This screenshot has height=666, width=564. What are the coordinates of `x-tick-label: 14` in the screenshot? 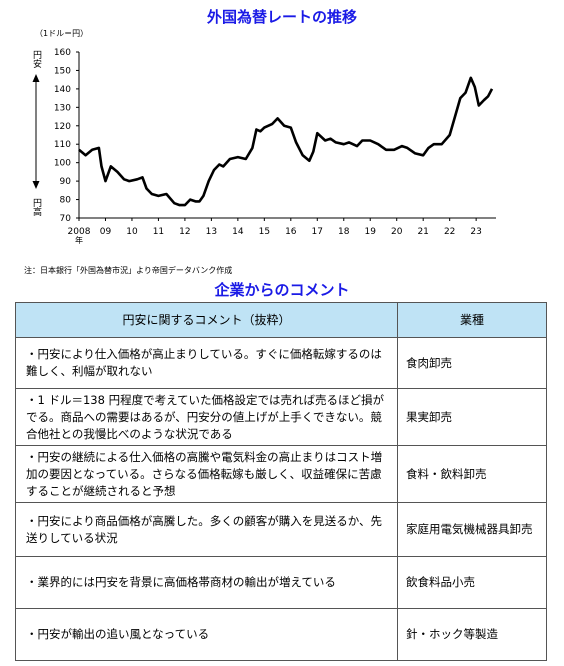 It's located at (238, 232).